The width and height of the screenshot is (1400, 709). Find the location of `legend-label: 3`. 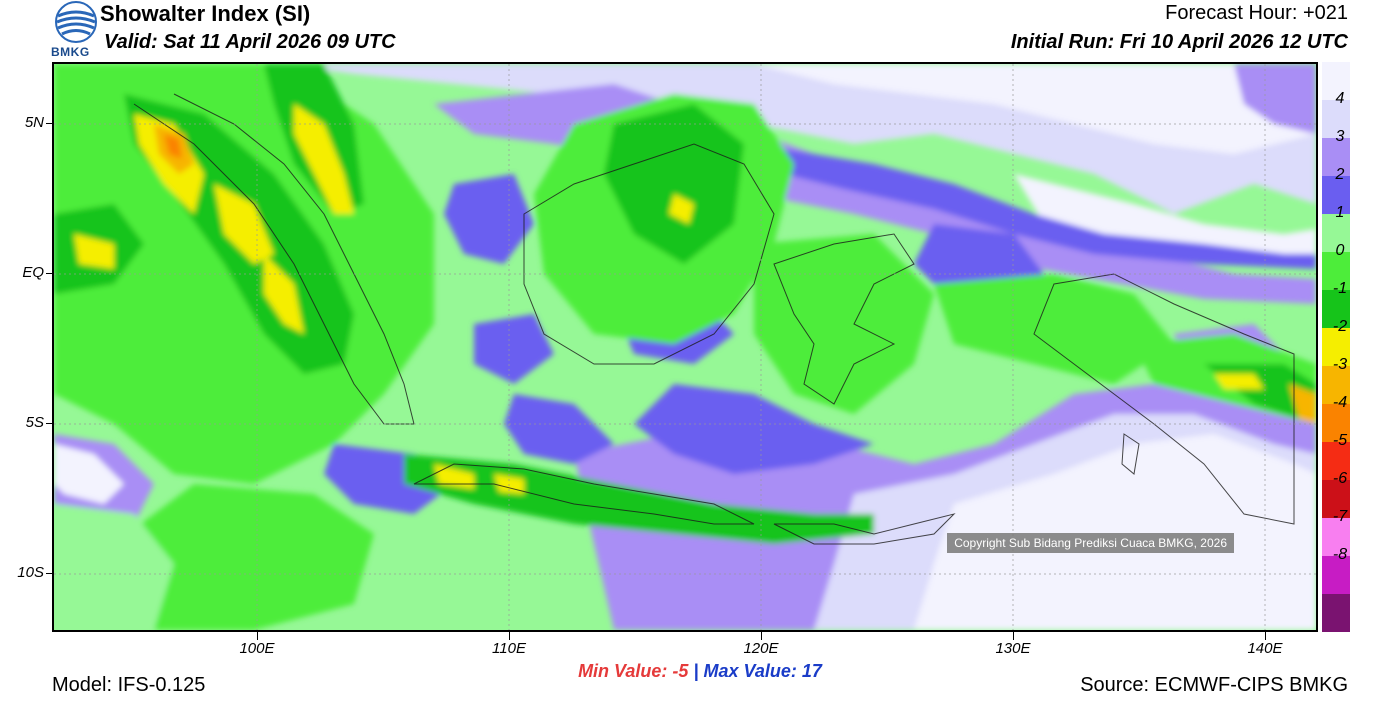

legend-label: 3 is located at coordinates (1340, 136).